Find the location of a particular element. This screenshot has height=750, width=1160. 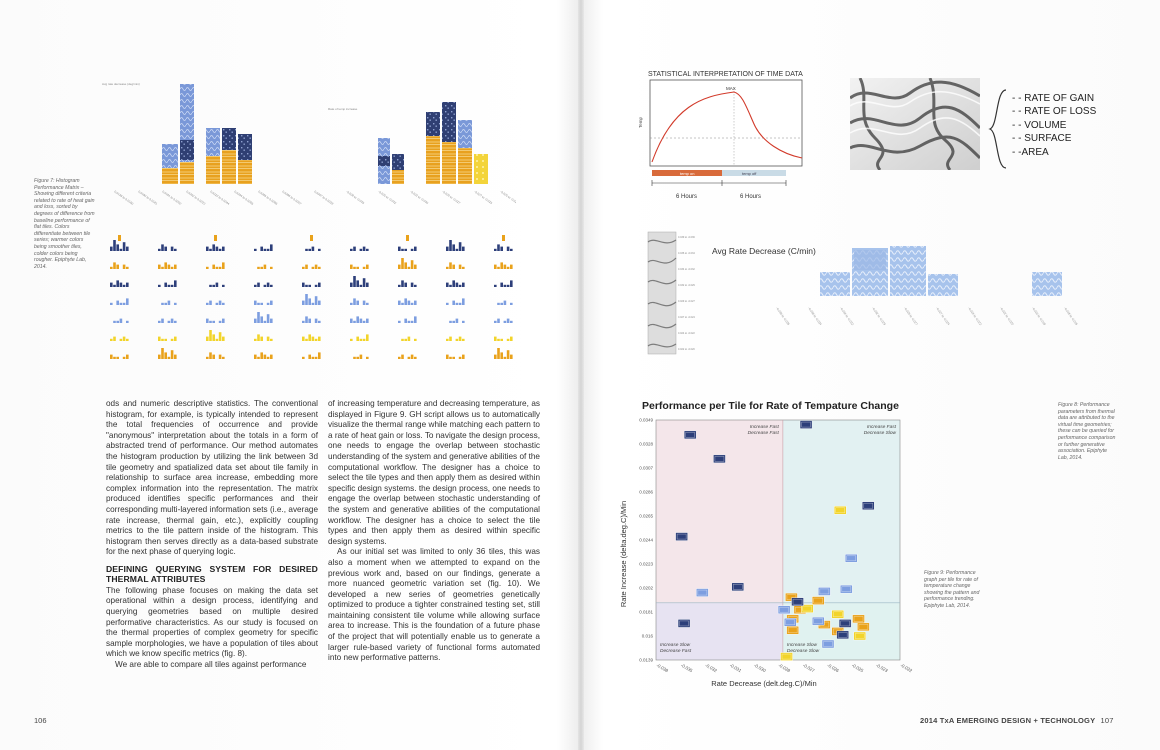

temp-off-label: temp off is located at coordinates (749, 173).